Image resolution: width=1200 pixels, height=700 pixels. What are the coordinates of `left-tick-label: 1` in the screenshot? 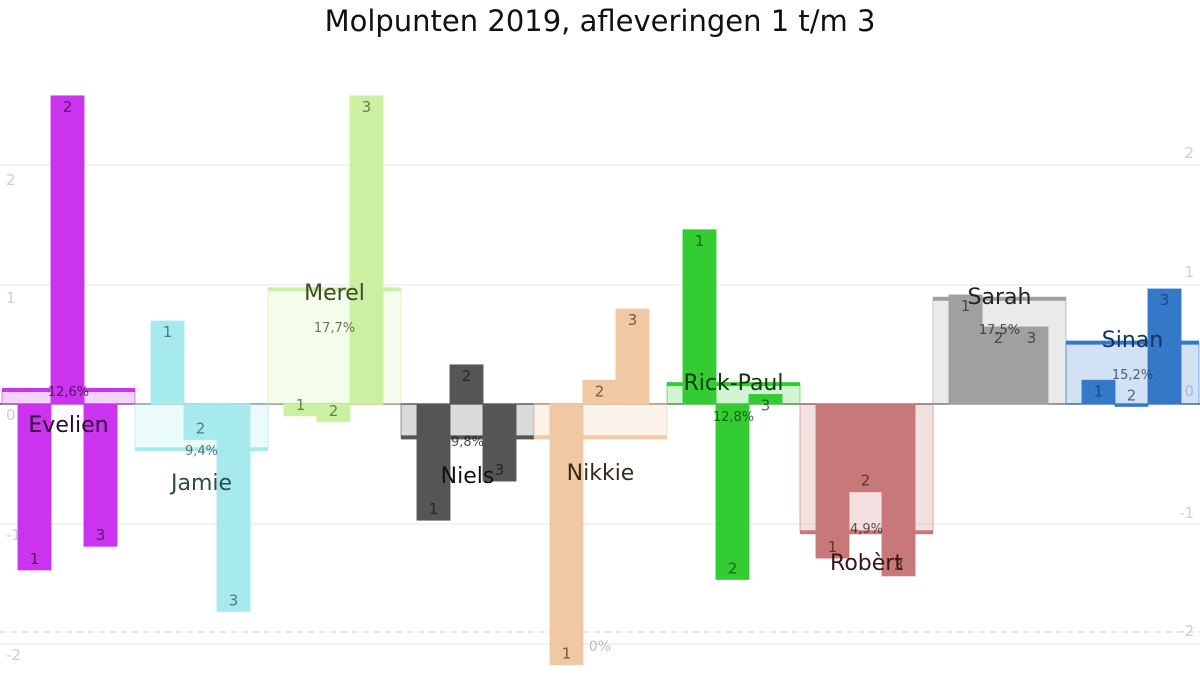 It's located at (11, 298).